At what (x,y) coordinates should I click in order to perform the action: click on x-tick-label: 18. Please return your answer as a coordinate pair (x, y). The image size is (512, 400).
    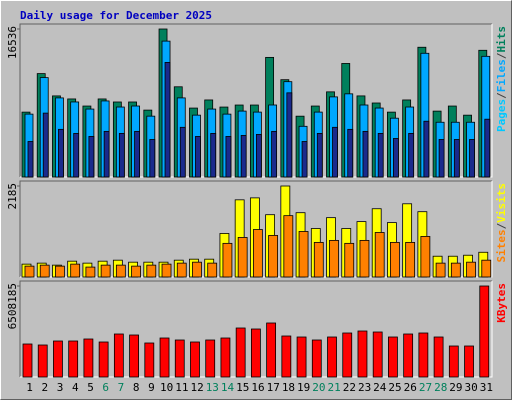
    Looking at the image, I should click on (288, 387).